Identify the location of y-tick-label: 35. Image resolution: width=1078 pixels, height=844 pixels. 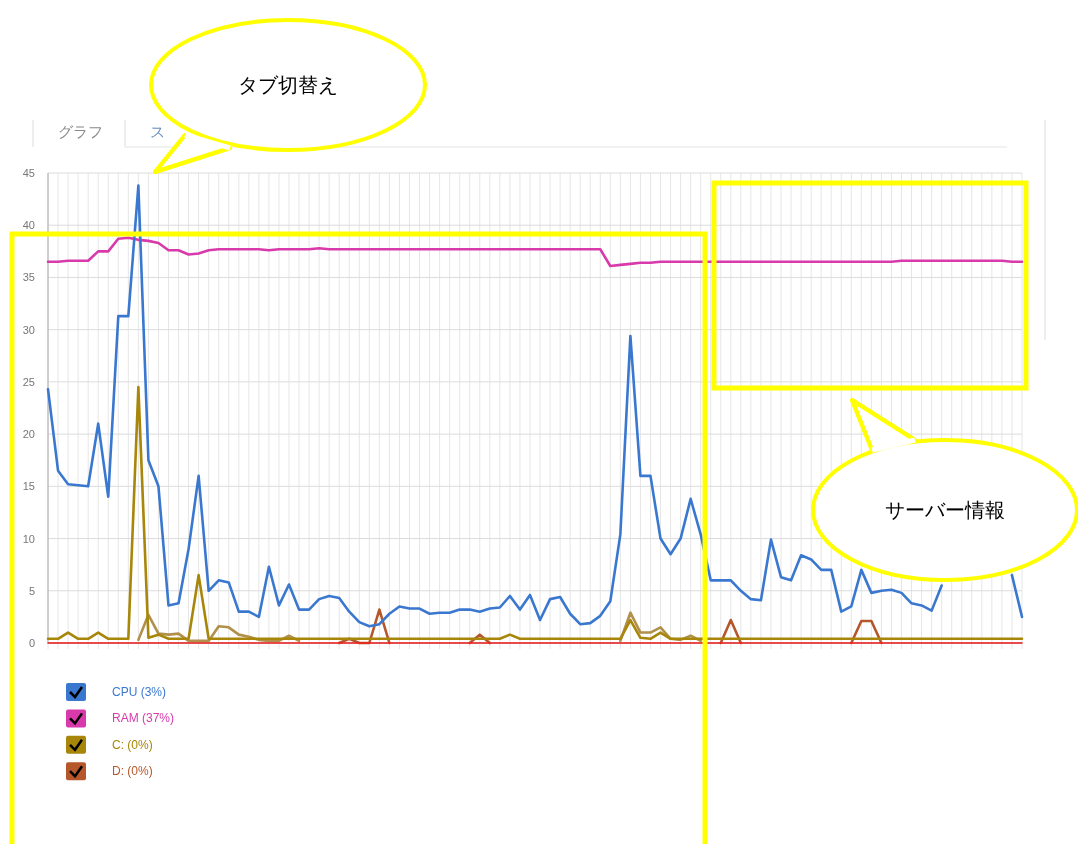
(28, 277).